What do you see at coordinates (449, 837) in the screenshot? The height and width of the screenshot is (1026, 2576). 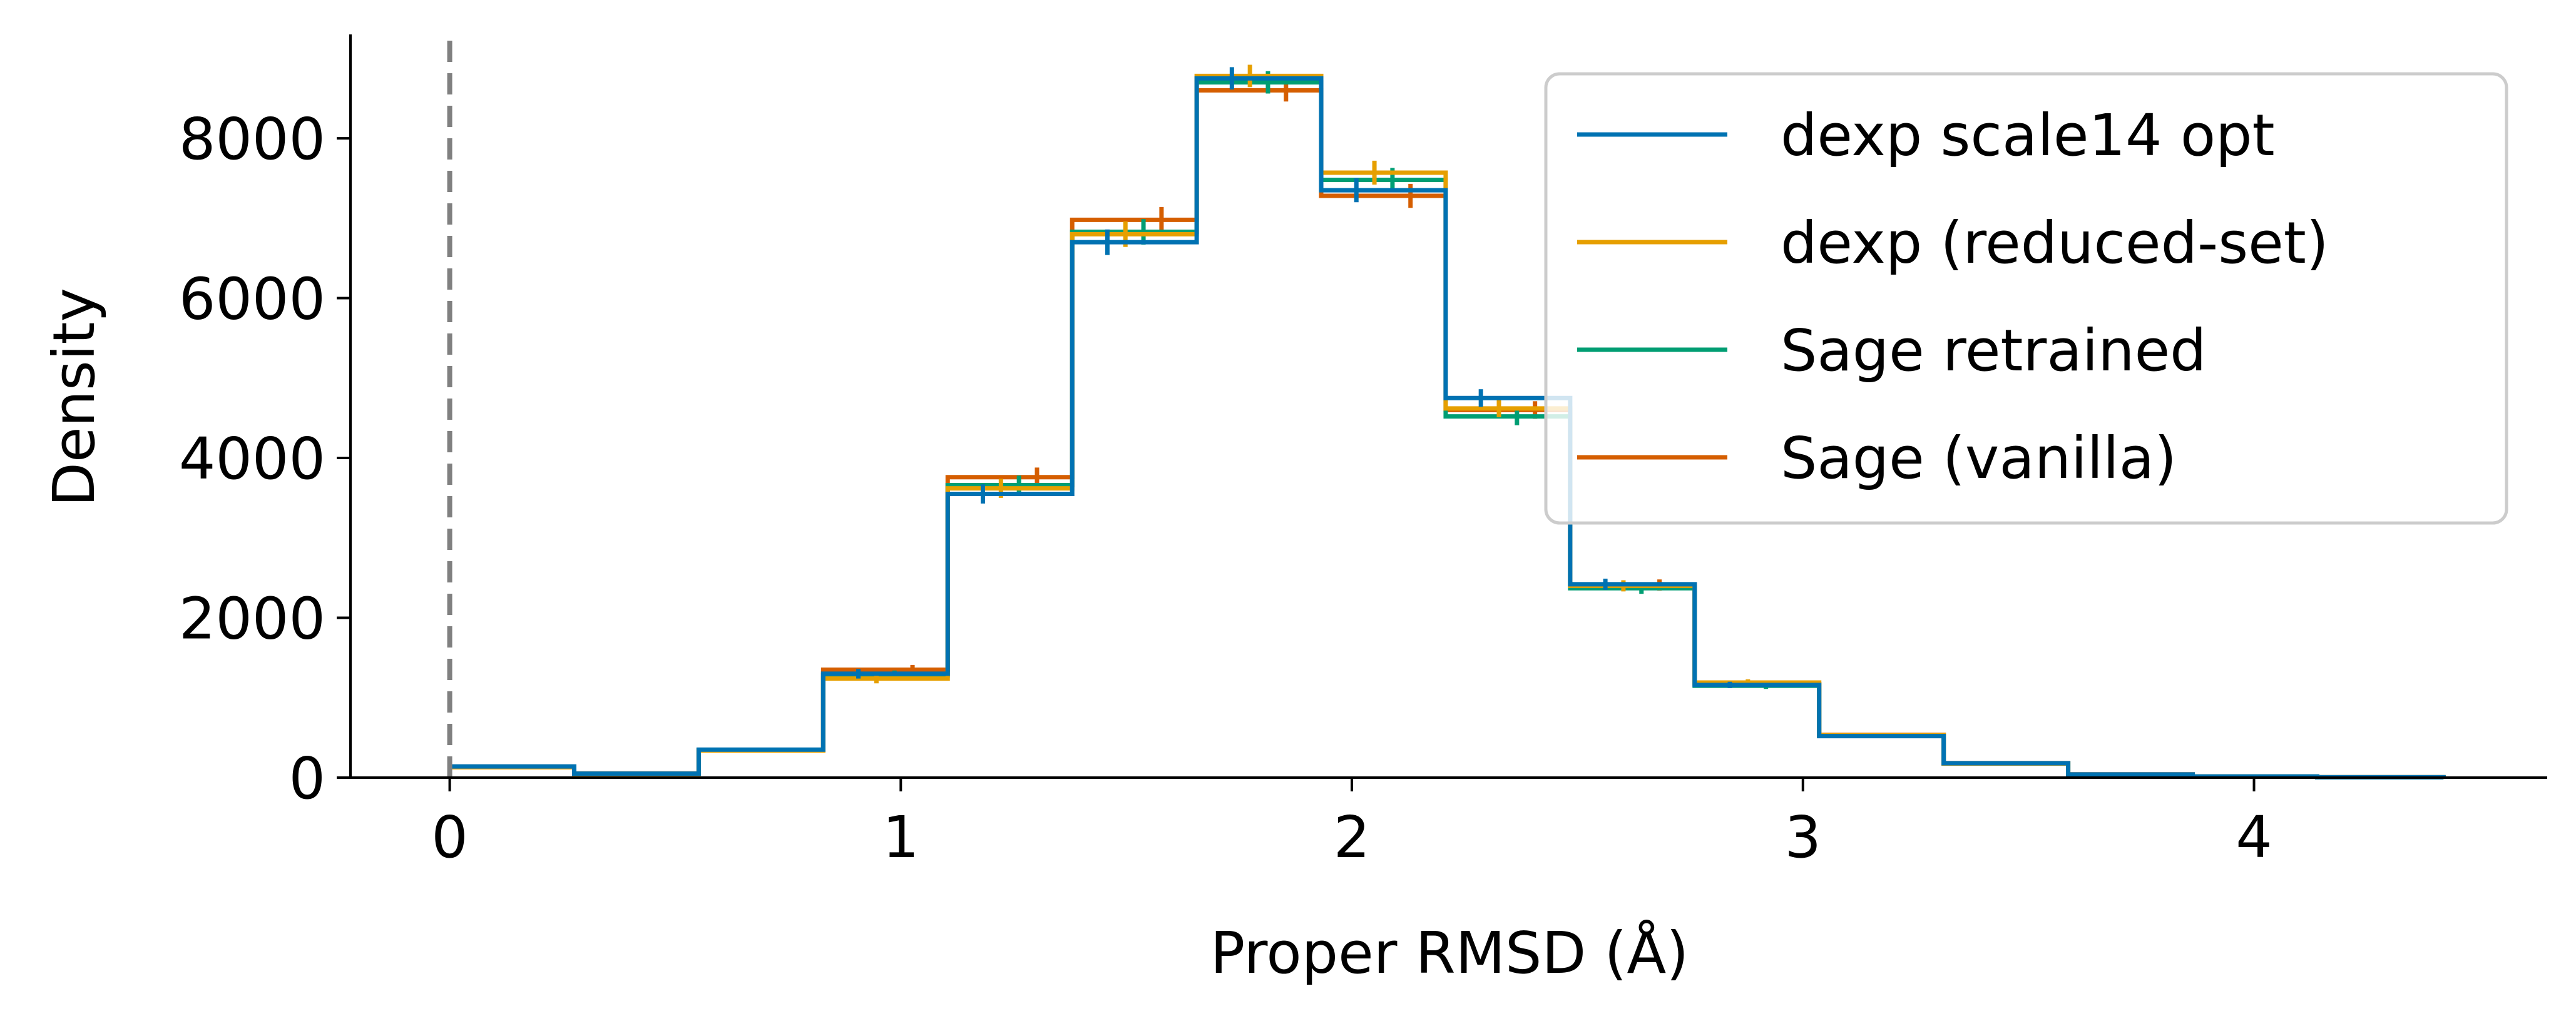 I see `x-tick-label: 0` at bounding box center [449, 837].